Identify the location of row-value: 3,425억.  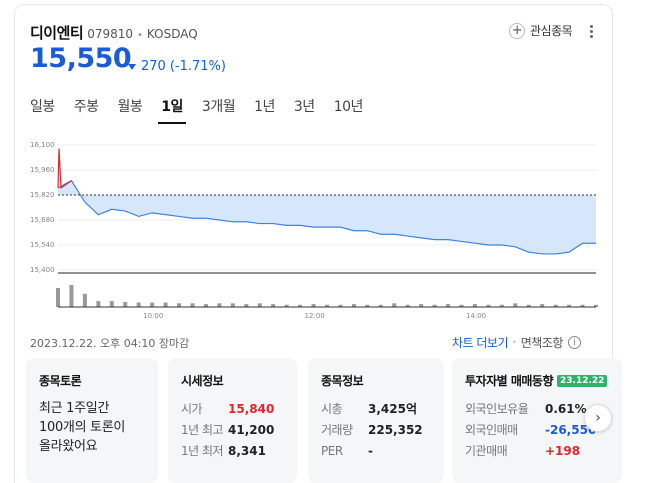
(392, 409).